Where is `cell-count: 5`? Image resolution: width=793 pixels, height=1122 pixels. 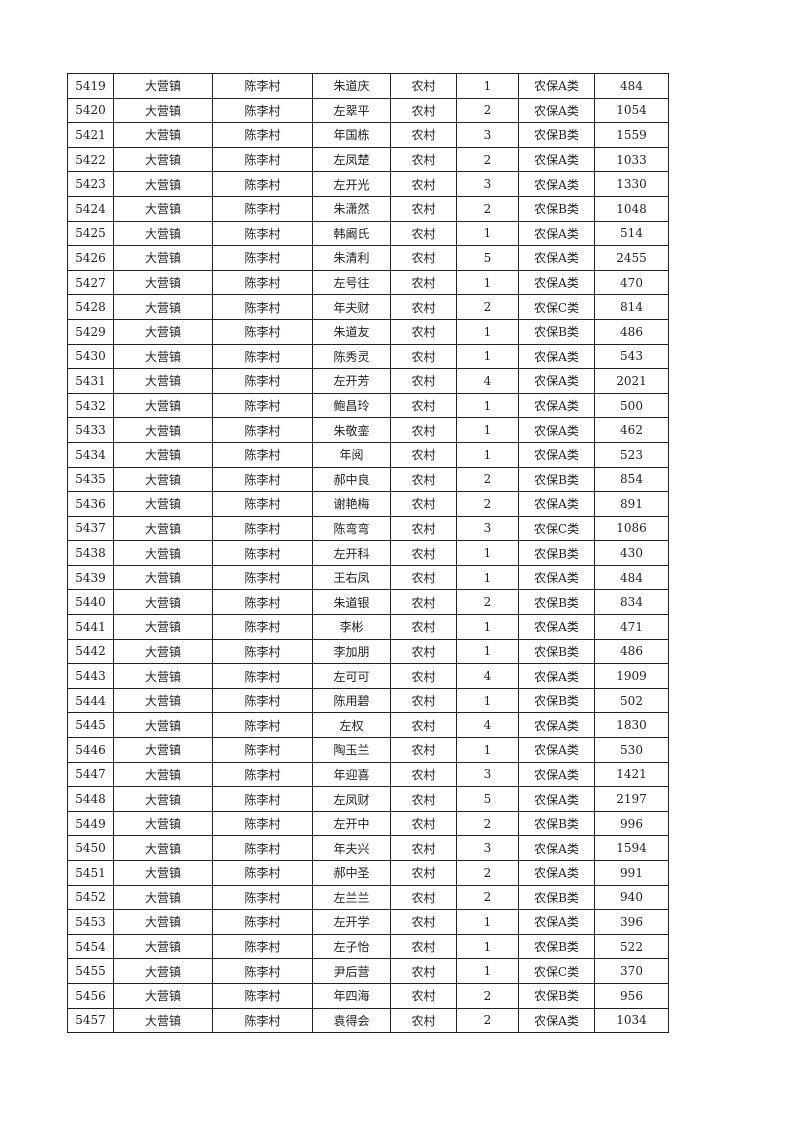
cell-count: 5 is located at coordinates (487, 799).